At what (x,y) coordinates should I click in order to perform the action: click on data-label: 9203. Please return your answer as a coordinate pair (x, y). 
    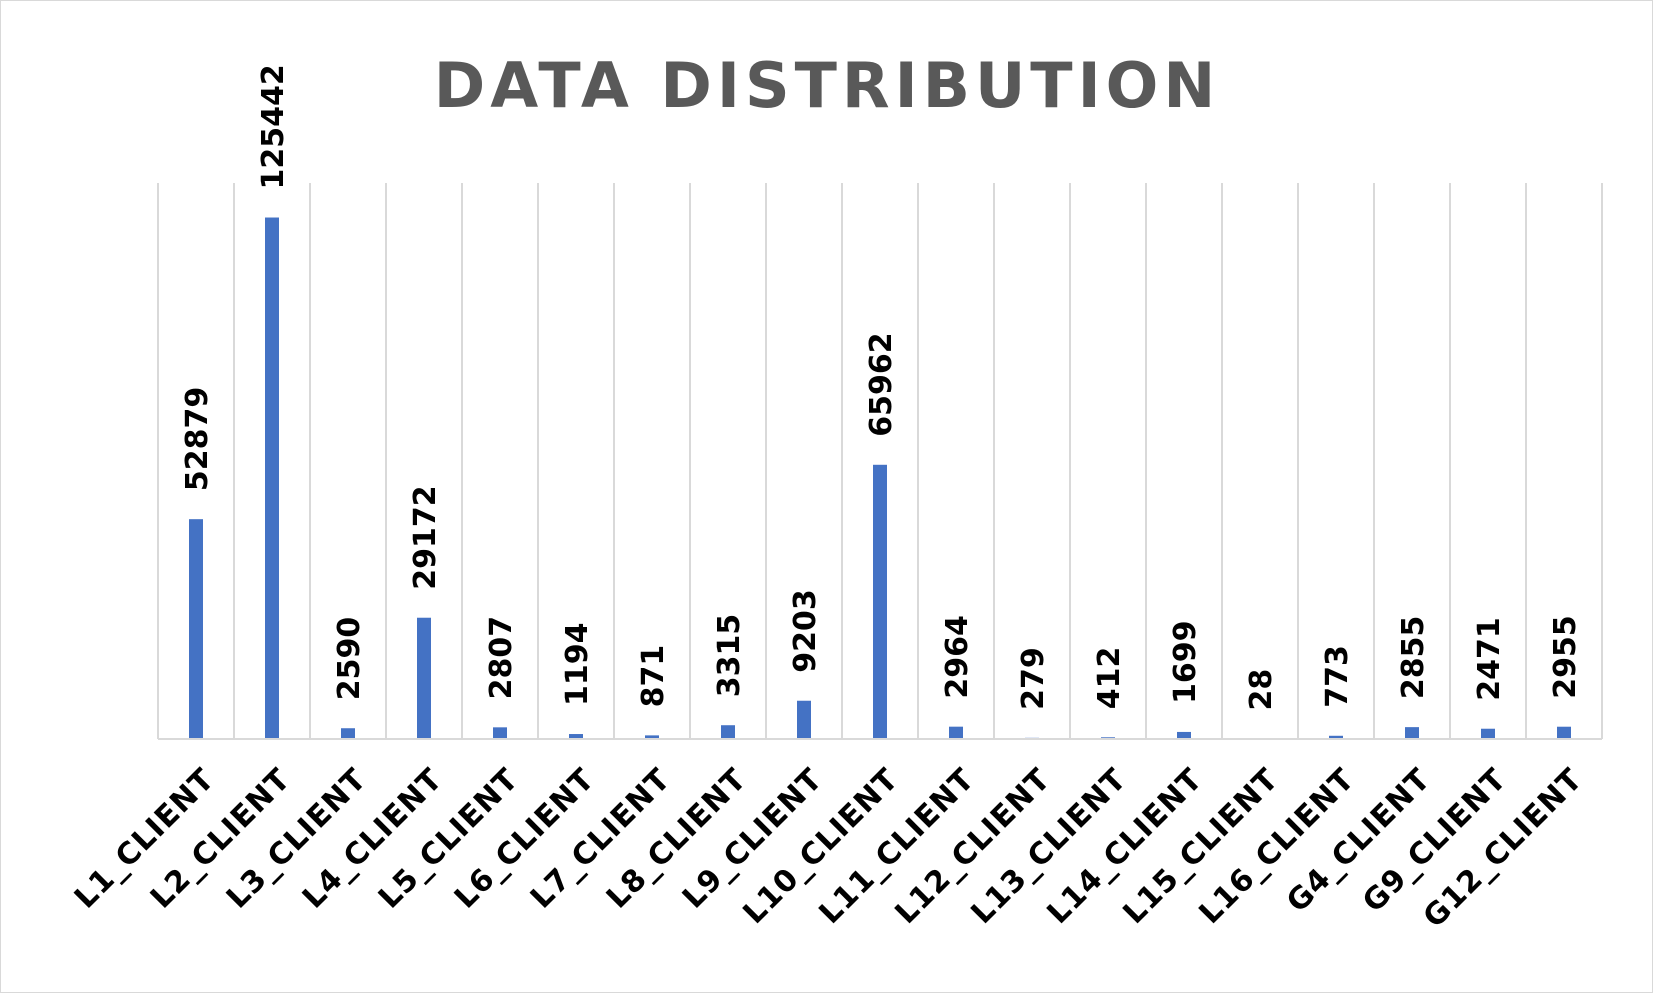
    Looking at the image, I should click on (805, 631).